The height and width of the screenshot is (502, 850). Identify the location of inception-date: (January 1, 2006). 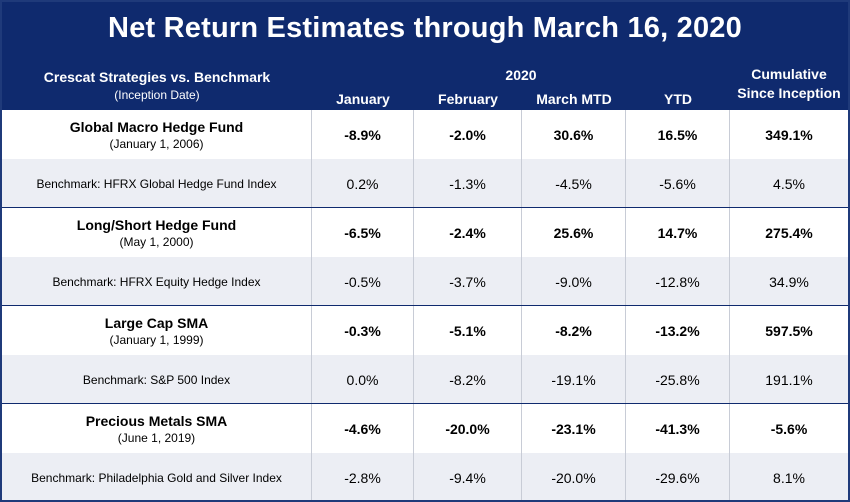
(156, 143).